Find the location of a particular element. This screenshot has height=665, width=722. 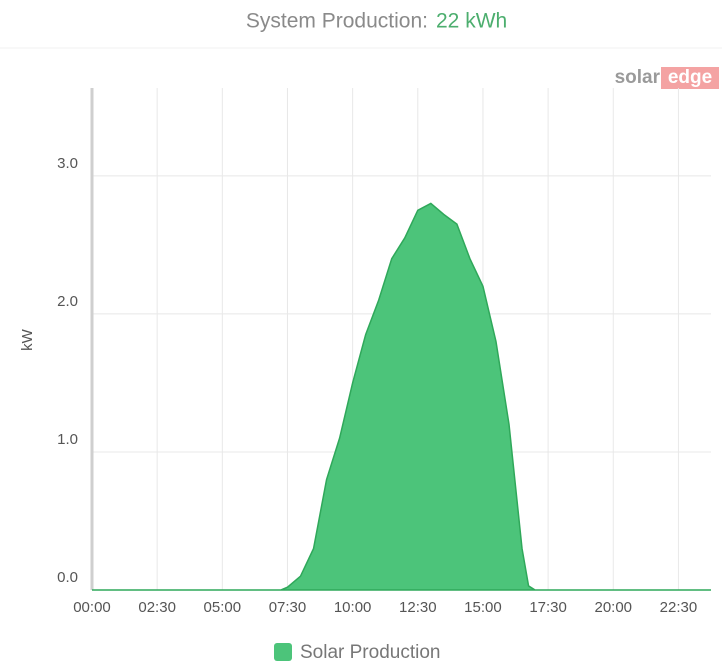

x-tick-label: 15:00 is located at coordinates (483, 607).